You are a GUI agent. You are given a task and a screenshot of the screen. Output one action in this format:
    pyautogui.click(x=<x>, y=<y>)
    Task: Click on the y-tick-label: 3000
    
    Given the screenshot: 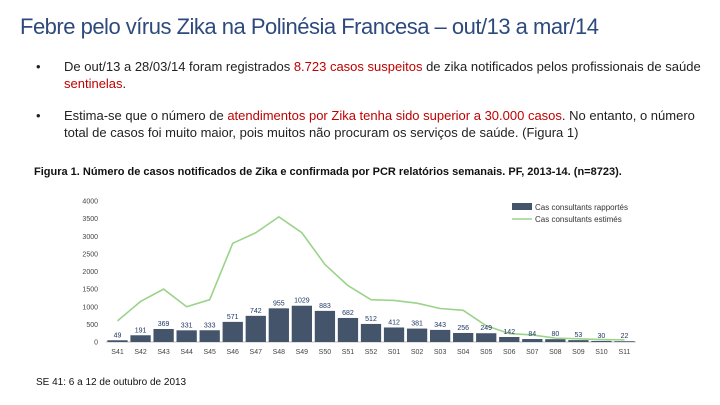 What is the action you would take?
    pyautogui.click(x=90, y=237)
    